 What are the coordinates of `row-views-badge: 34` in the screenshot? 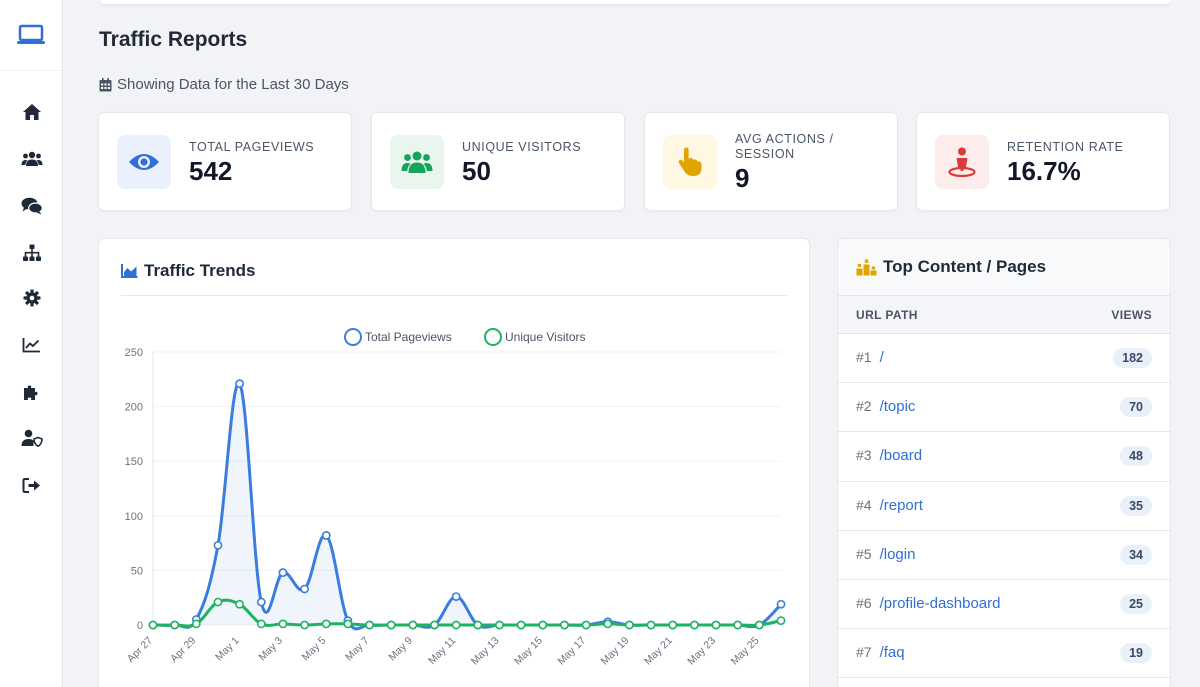 It's located at (1136, 554).